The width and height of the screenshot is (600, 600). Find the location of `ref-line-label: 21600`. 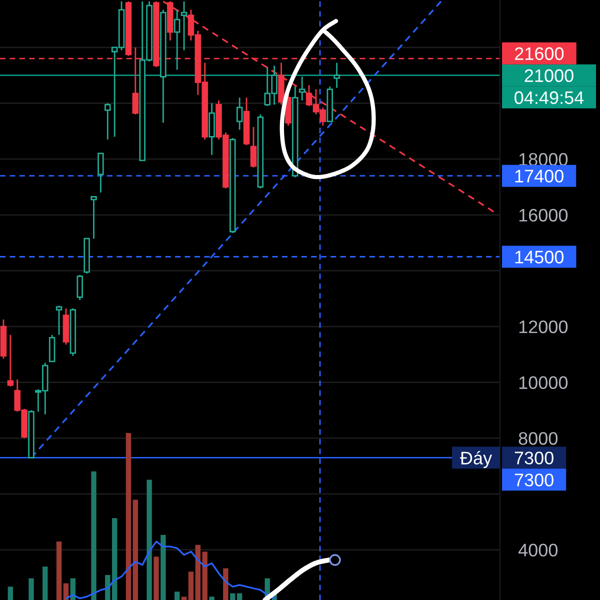

ref-line-label: 21600 is located at coordinates (539, 53).